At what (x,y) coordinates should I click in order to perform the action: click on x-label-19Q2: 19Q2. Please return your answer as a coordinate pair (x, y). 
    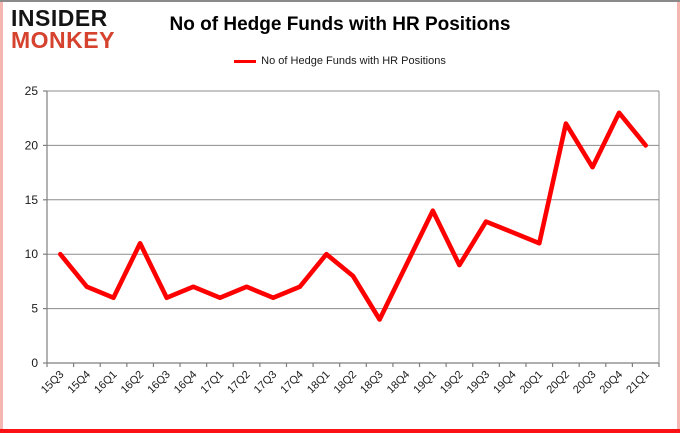
    Looking at the image, I should click on (452, 383).